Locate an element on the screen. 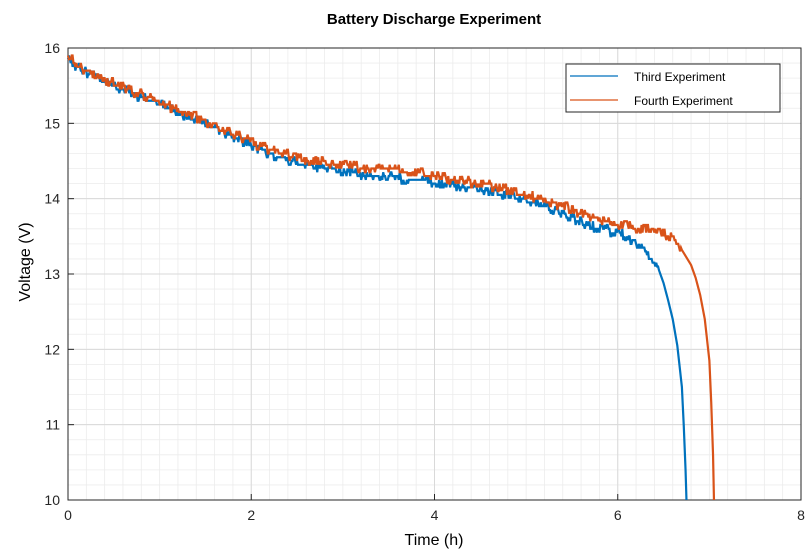 This screenshot has width=811, height=556. legend: Third Experiment Fourth Experiment is located at coordinates (673, 88).